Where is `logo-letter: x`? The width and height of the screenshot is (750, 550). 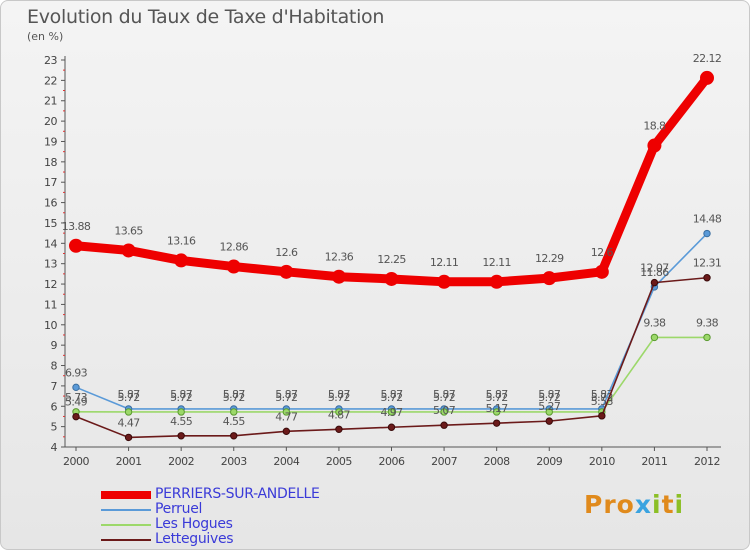 logo-letter: x is located at coordinates (643, 504).